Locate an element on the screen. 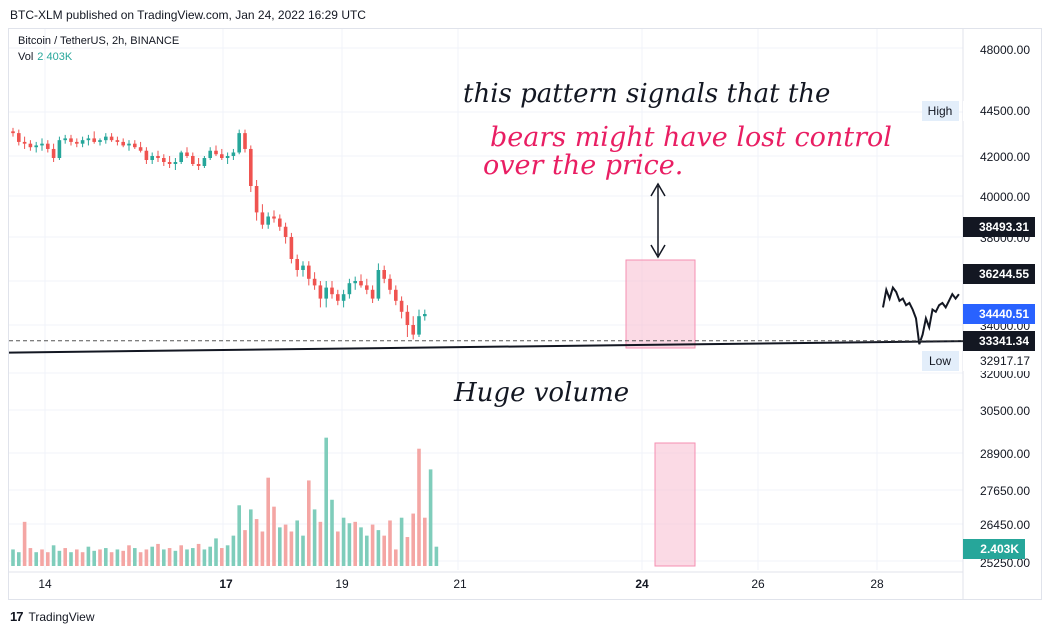 Image resolution: width=1052 pixels, height=635 pixels. tradingview-logo-icon: 17 is located at coordinates (17, 616).